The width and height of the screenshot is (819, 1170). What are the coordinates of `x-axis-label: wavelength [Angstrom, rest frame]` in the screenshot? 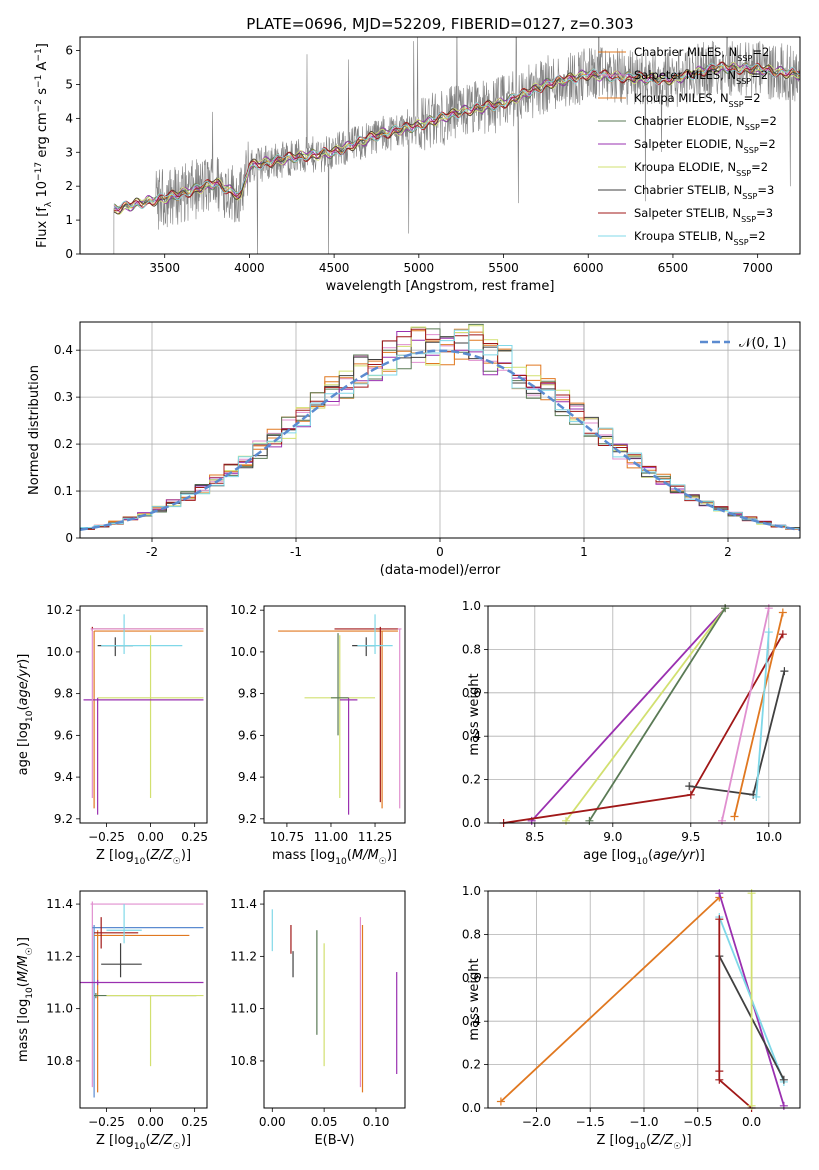 It's located at (440, 286).